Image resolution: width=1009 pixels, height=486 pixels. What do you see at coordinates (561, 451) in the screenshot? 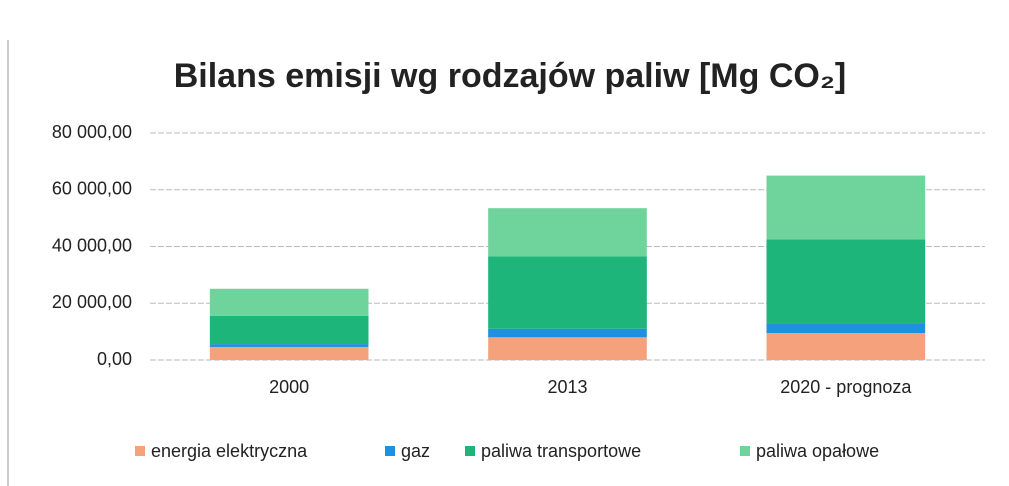
I see `legend-label: paliwa transportowe` at bounding box center [561, 451].